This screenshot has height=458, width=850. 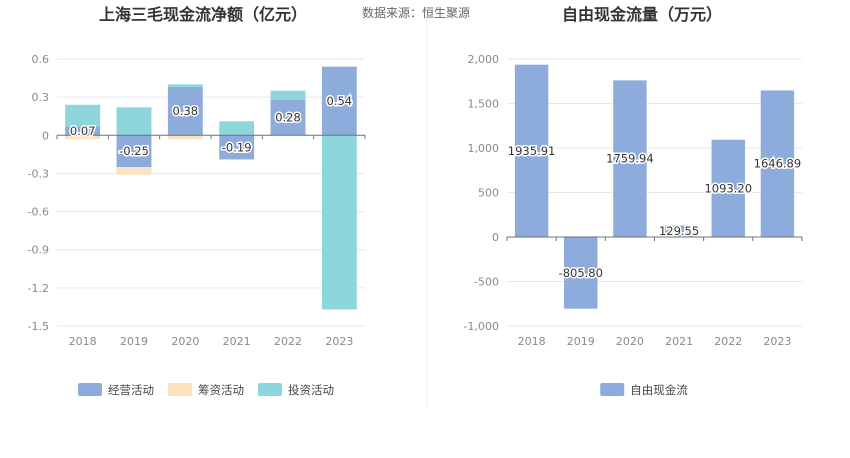 I want to click on data-label: 0.54, so click(x=340, y=101).